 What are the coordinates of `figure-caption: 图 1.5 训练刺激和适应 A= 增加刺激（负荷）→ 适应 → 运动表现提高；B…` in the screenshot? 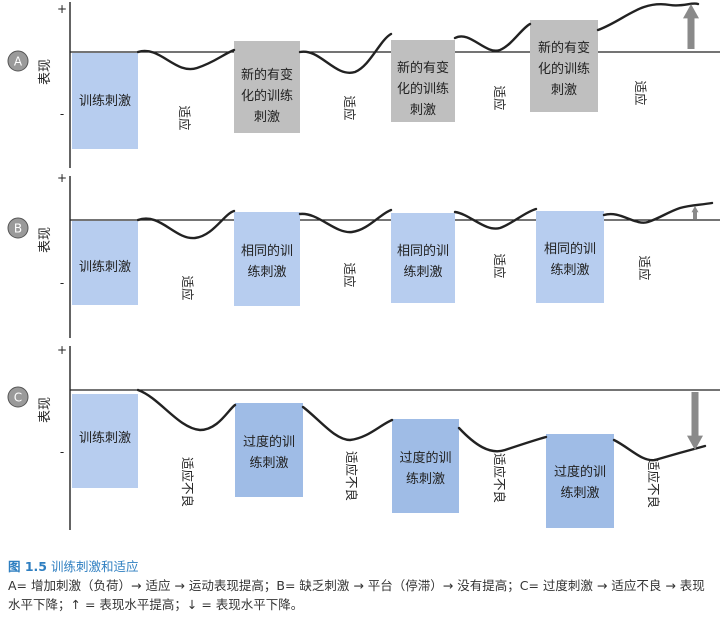 It's located at (360, 585).